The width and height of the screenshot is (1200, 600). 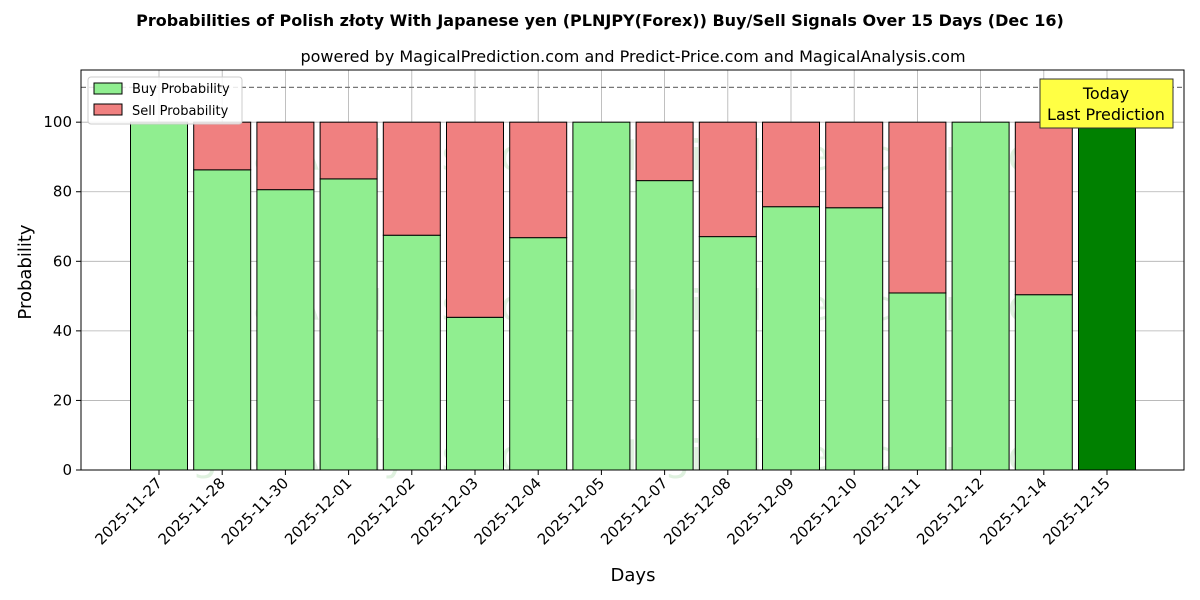 I want to click on x-tick-label: 2025-12-14, so click(x=1013, y=511).